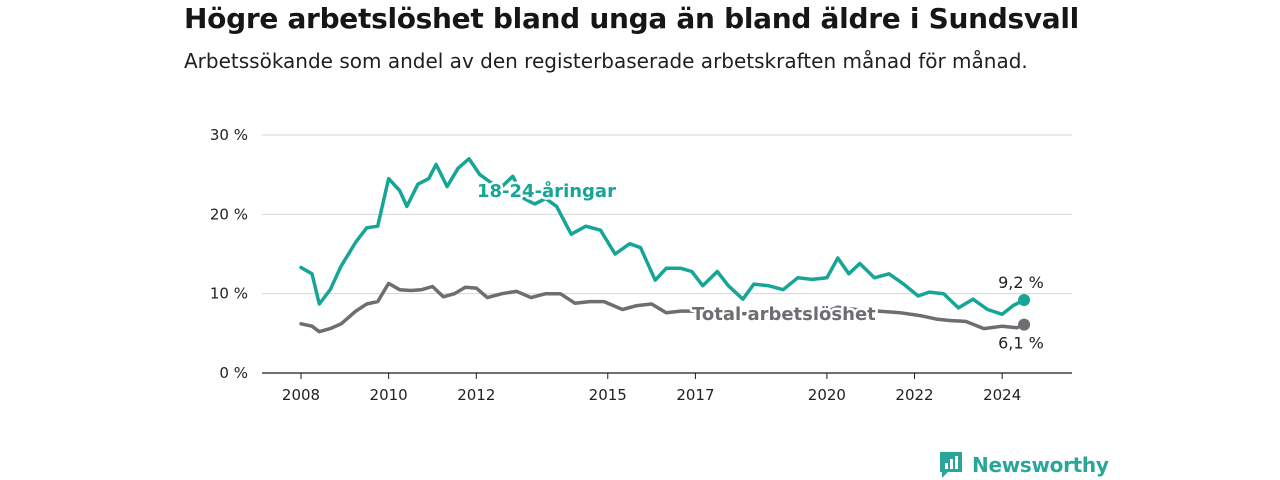  What do you see at coordinates (229, 135) in the screenshot?
I see `y-tick-label: 30 %` at bounding box center [229, 135].